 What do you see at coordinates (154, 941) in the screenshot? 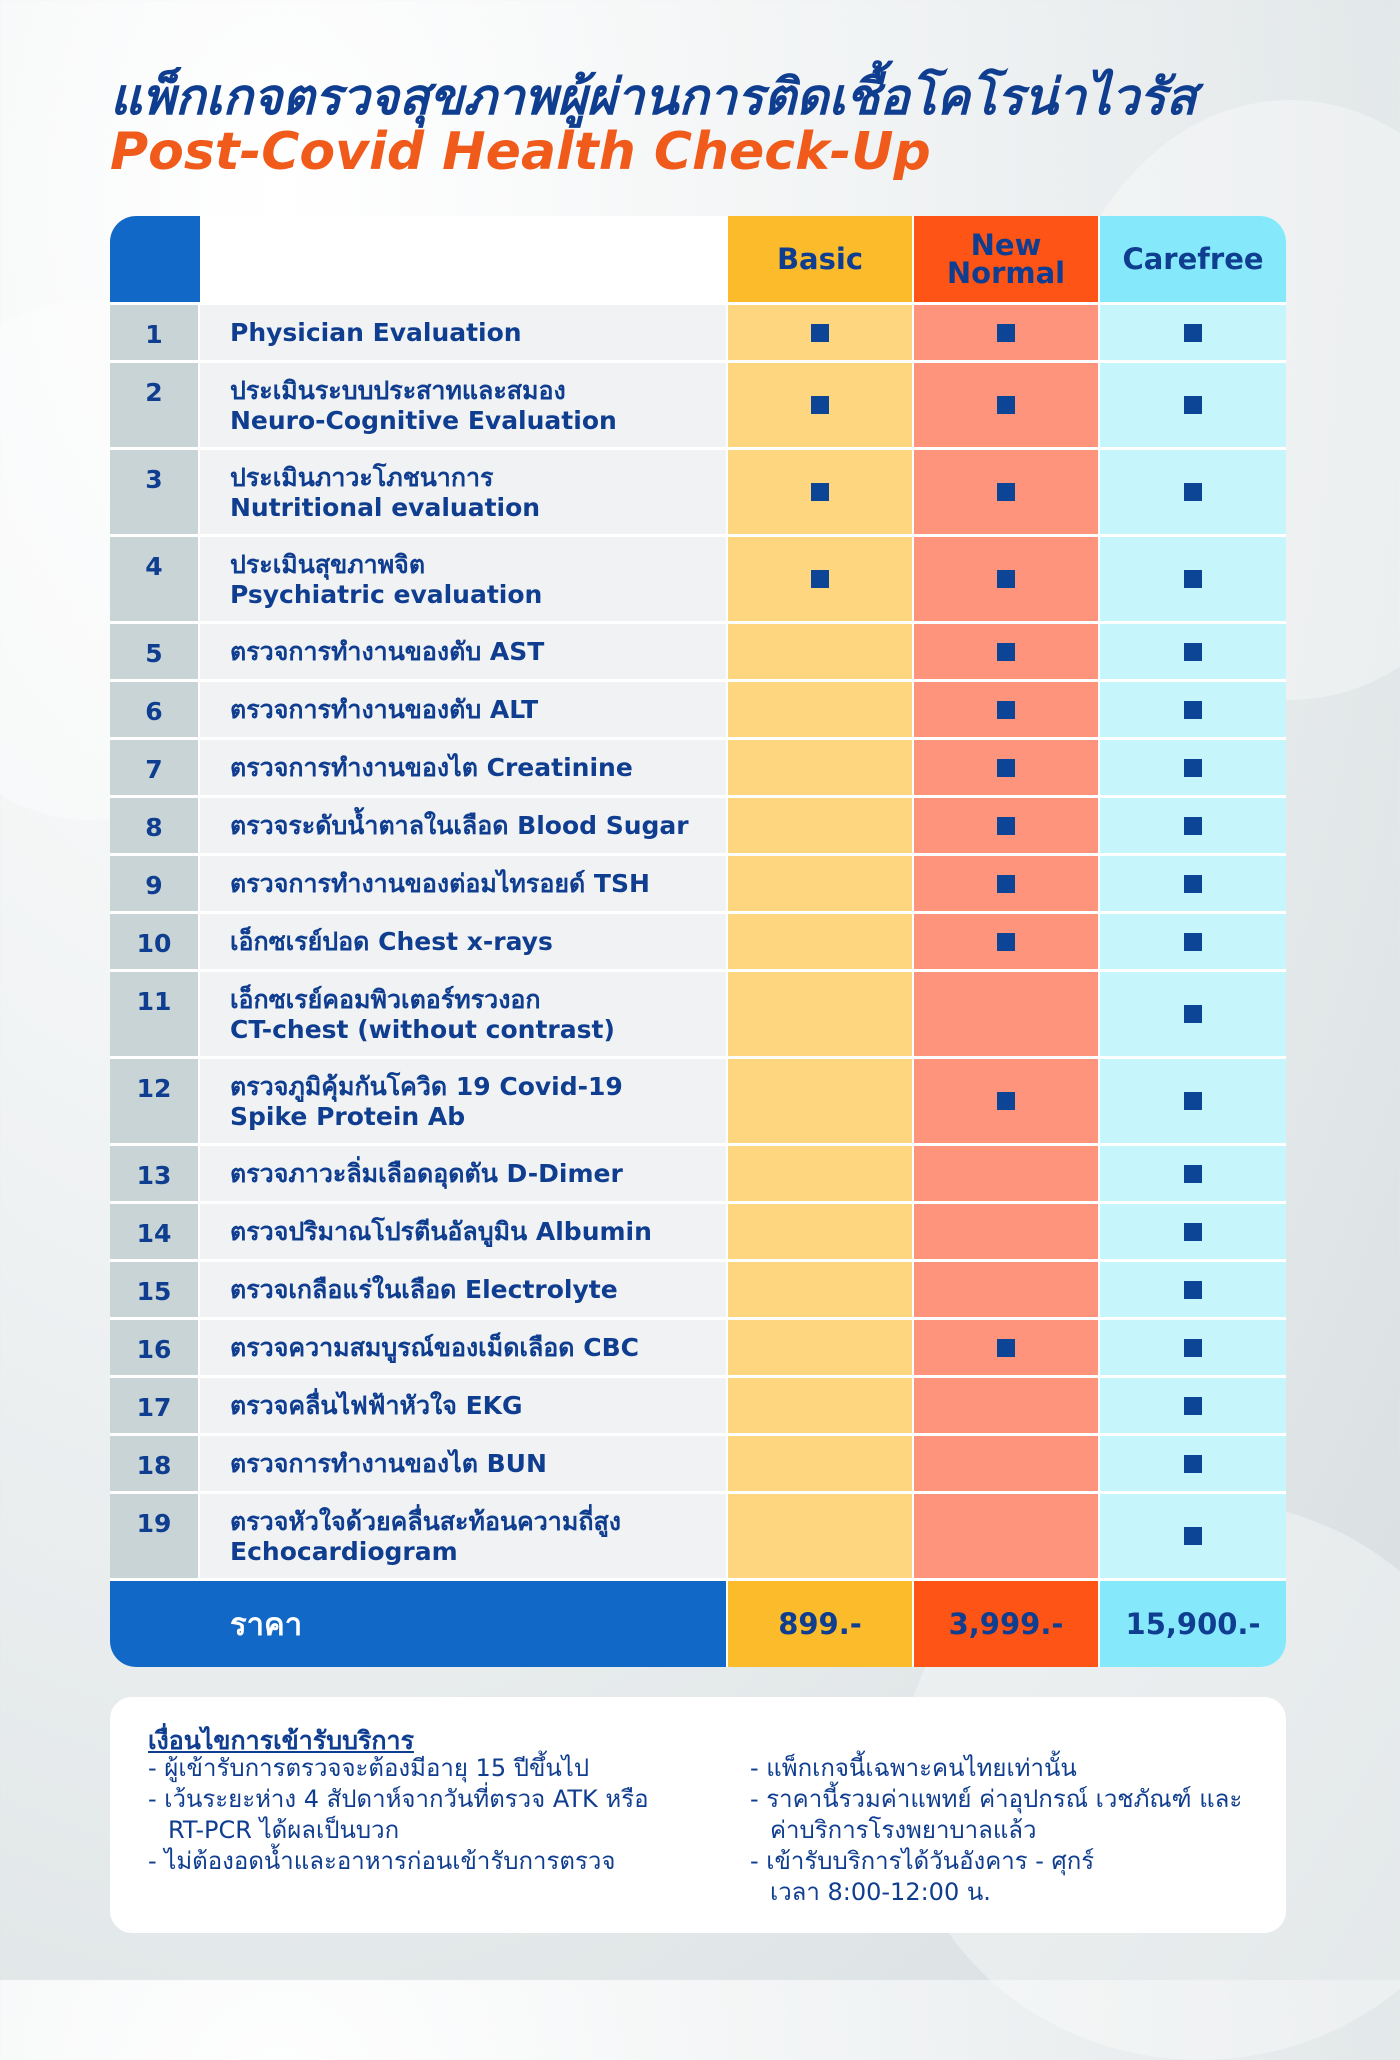
I see `row-number: 10` at bounding box center [154, 941].